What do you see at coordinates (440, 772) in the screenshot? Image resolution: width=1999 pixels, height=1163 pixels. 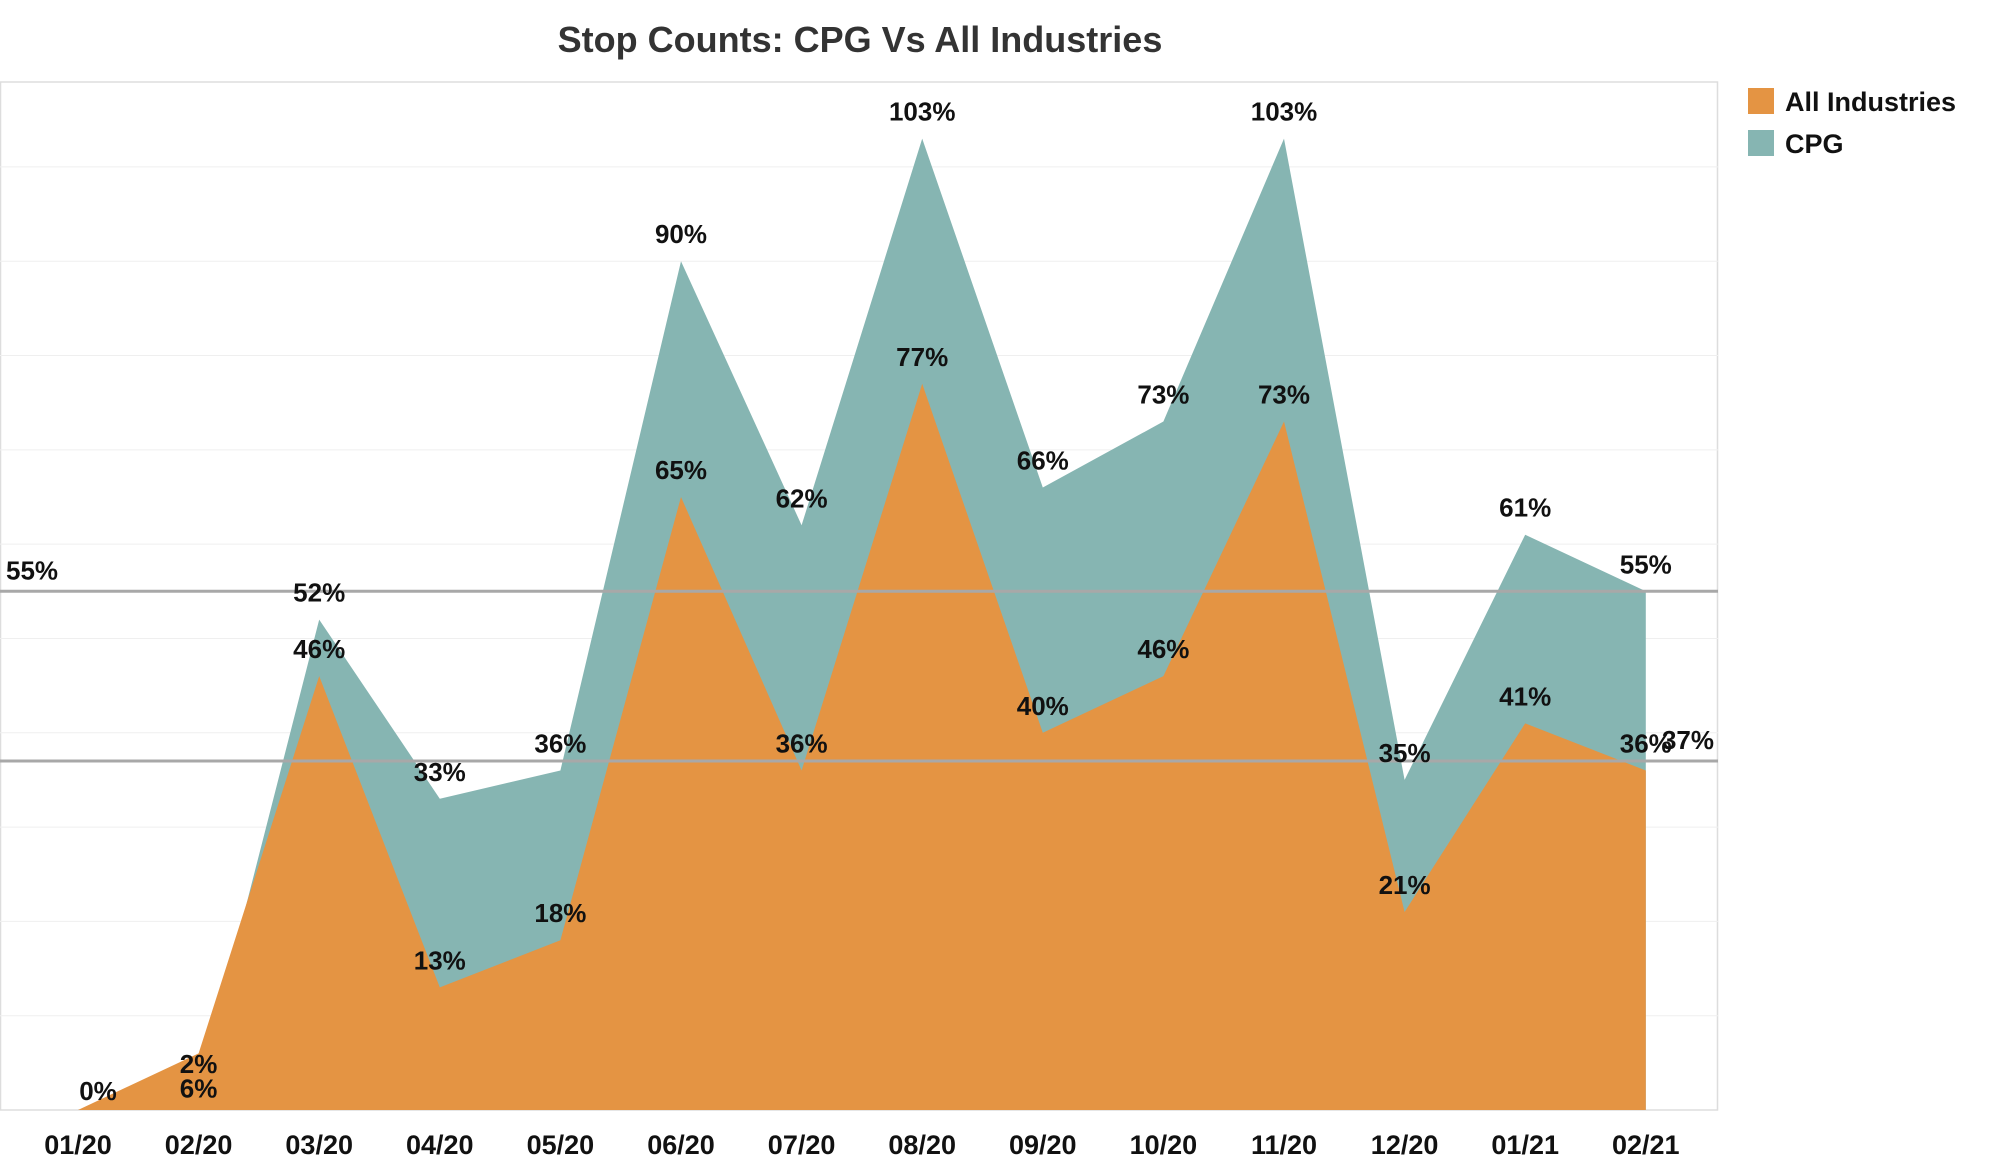 I see `data-label: 33%` at bounding box center [440, 772].